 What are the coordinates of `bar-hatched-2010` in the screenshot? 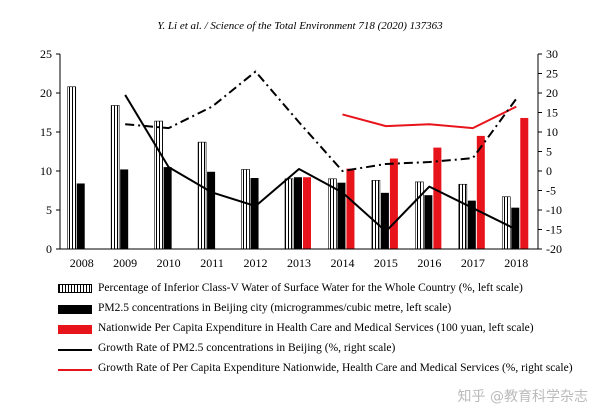 It's located at (158, 185).